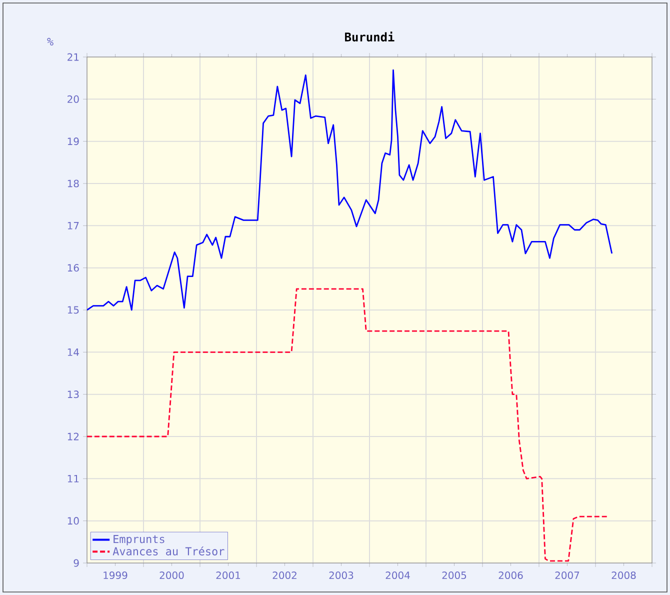 This screenshot has width=670, height=595. Describe the element at coordinates (73, 394) in the screenshot. I see `y-tick-label: 13` at that location.